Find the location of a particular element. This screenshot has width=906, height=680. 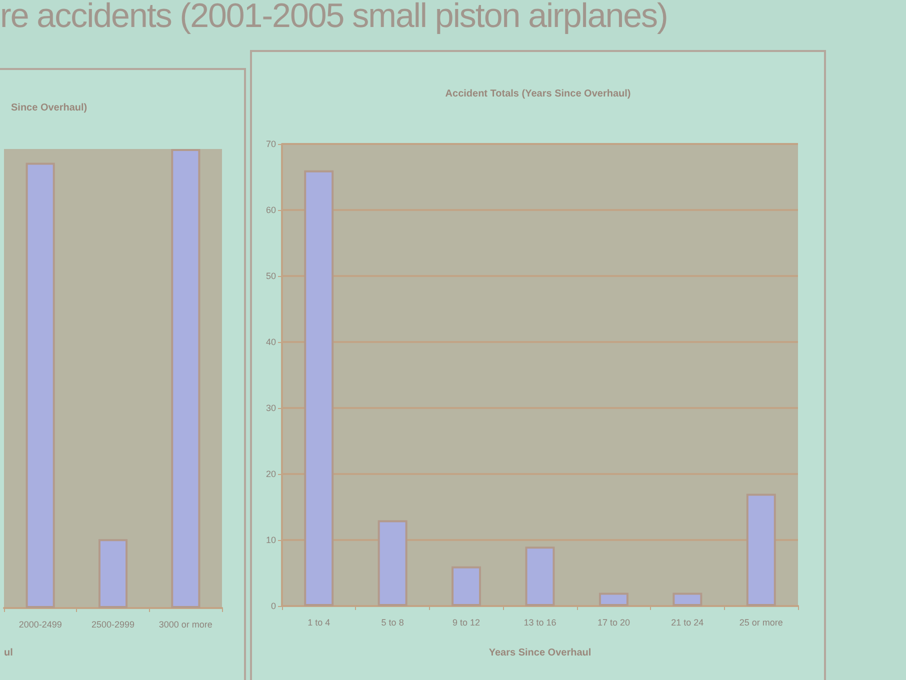

y-tick-label: 40 is located at coordinates (271, 342).